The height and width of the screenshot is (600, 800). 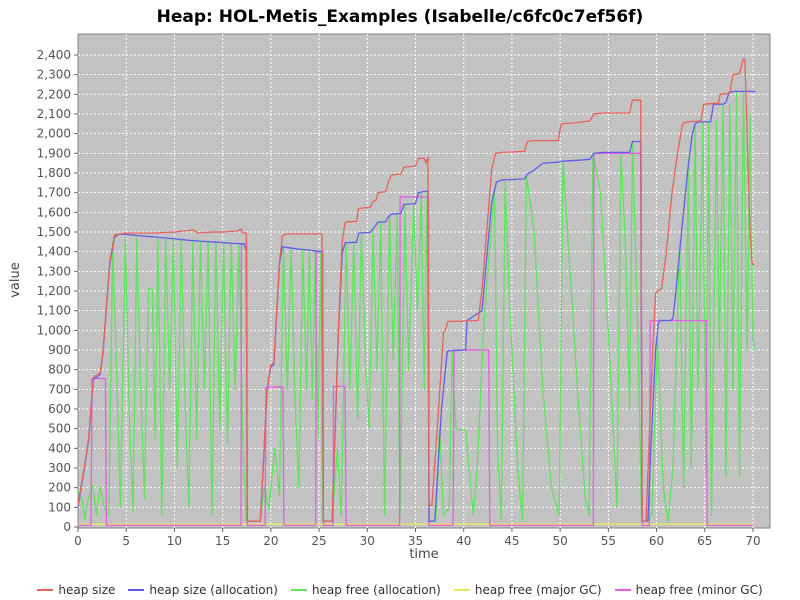 I want to click on x-tick-label: 20, so click(x=270, y=541).